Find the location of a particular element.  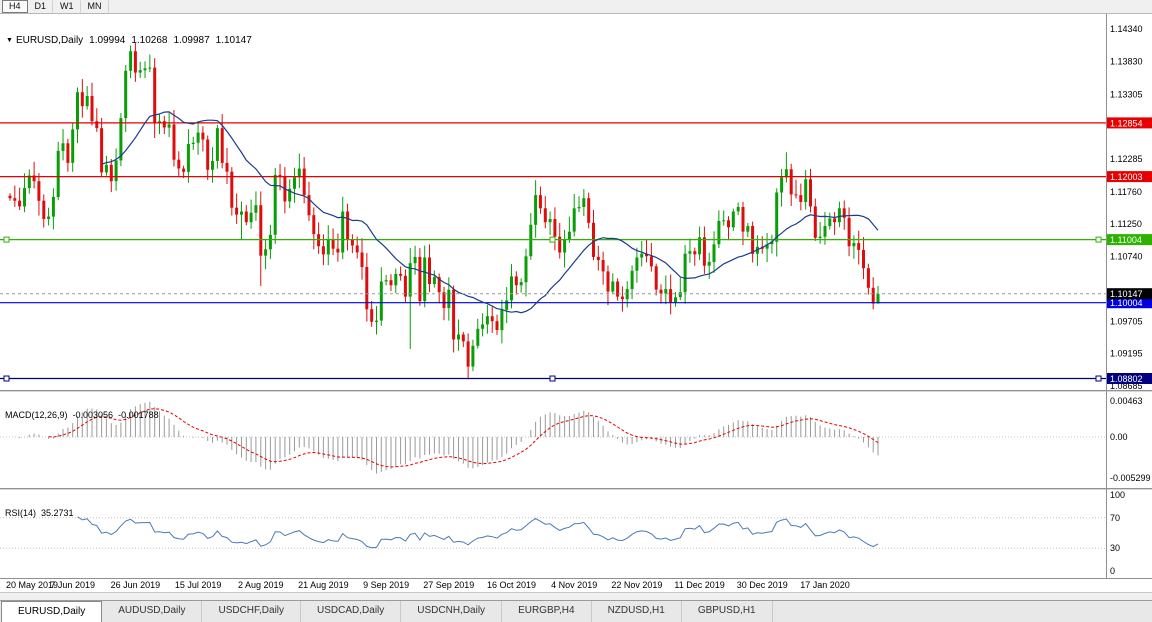

price-tick-label: 1.09705 is located at coordinates (1126, 322).